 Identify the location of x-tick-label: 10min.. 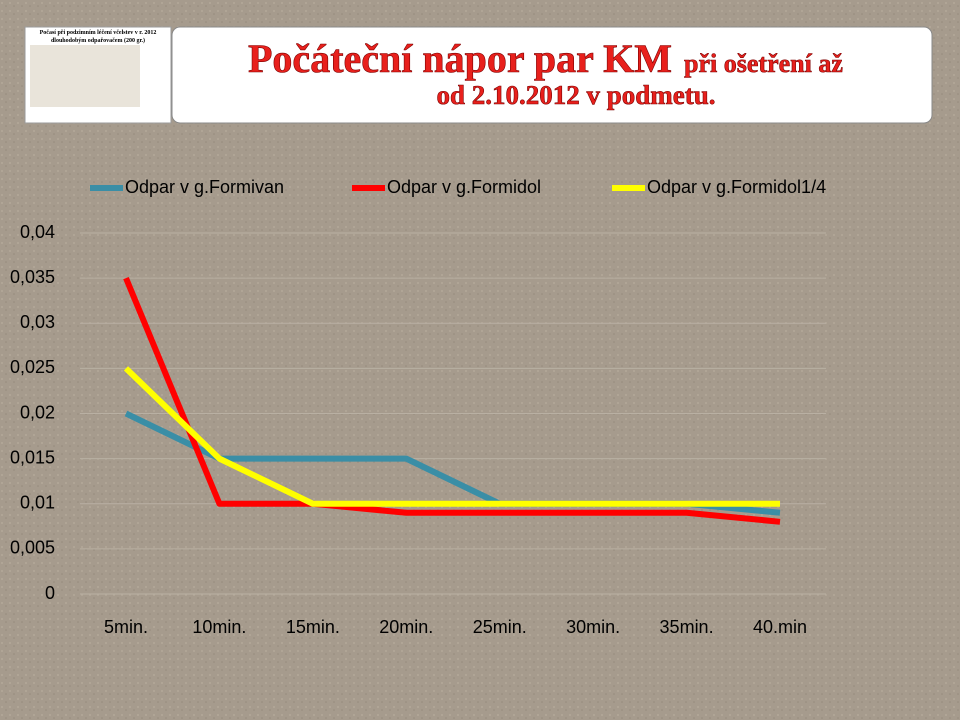
(219, 627).